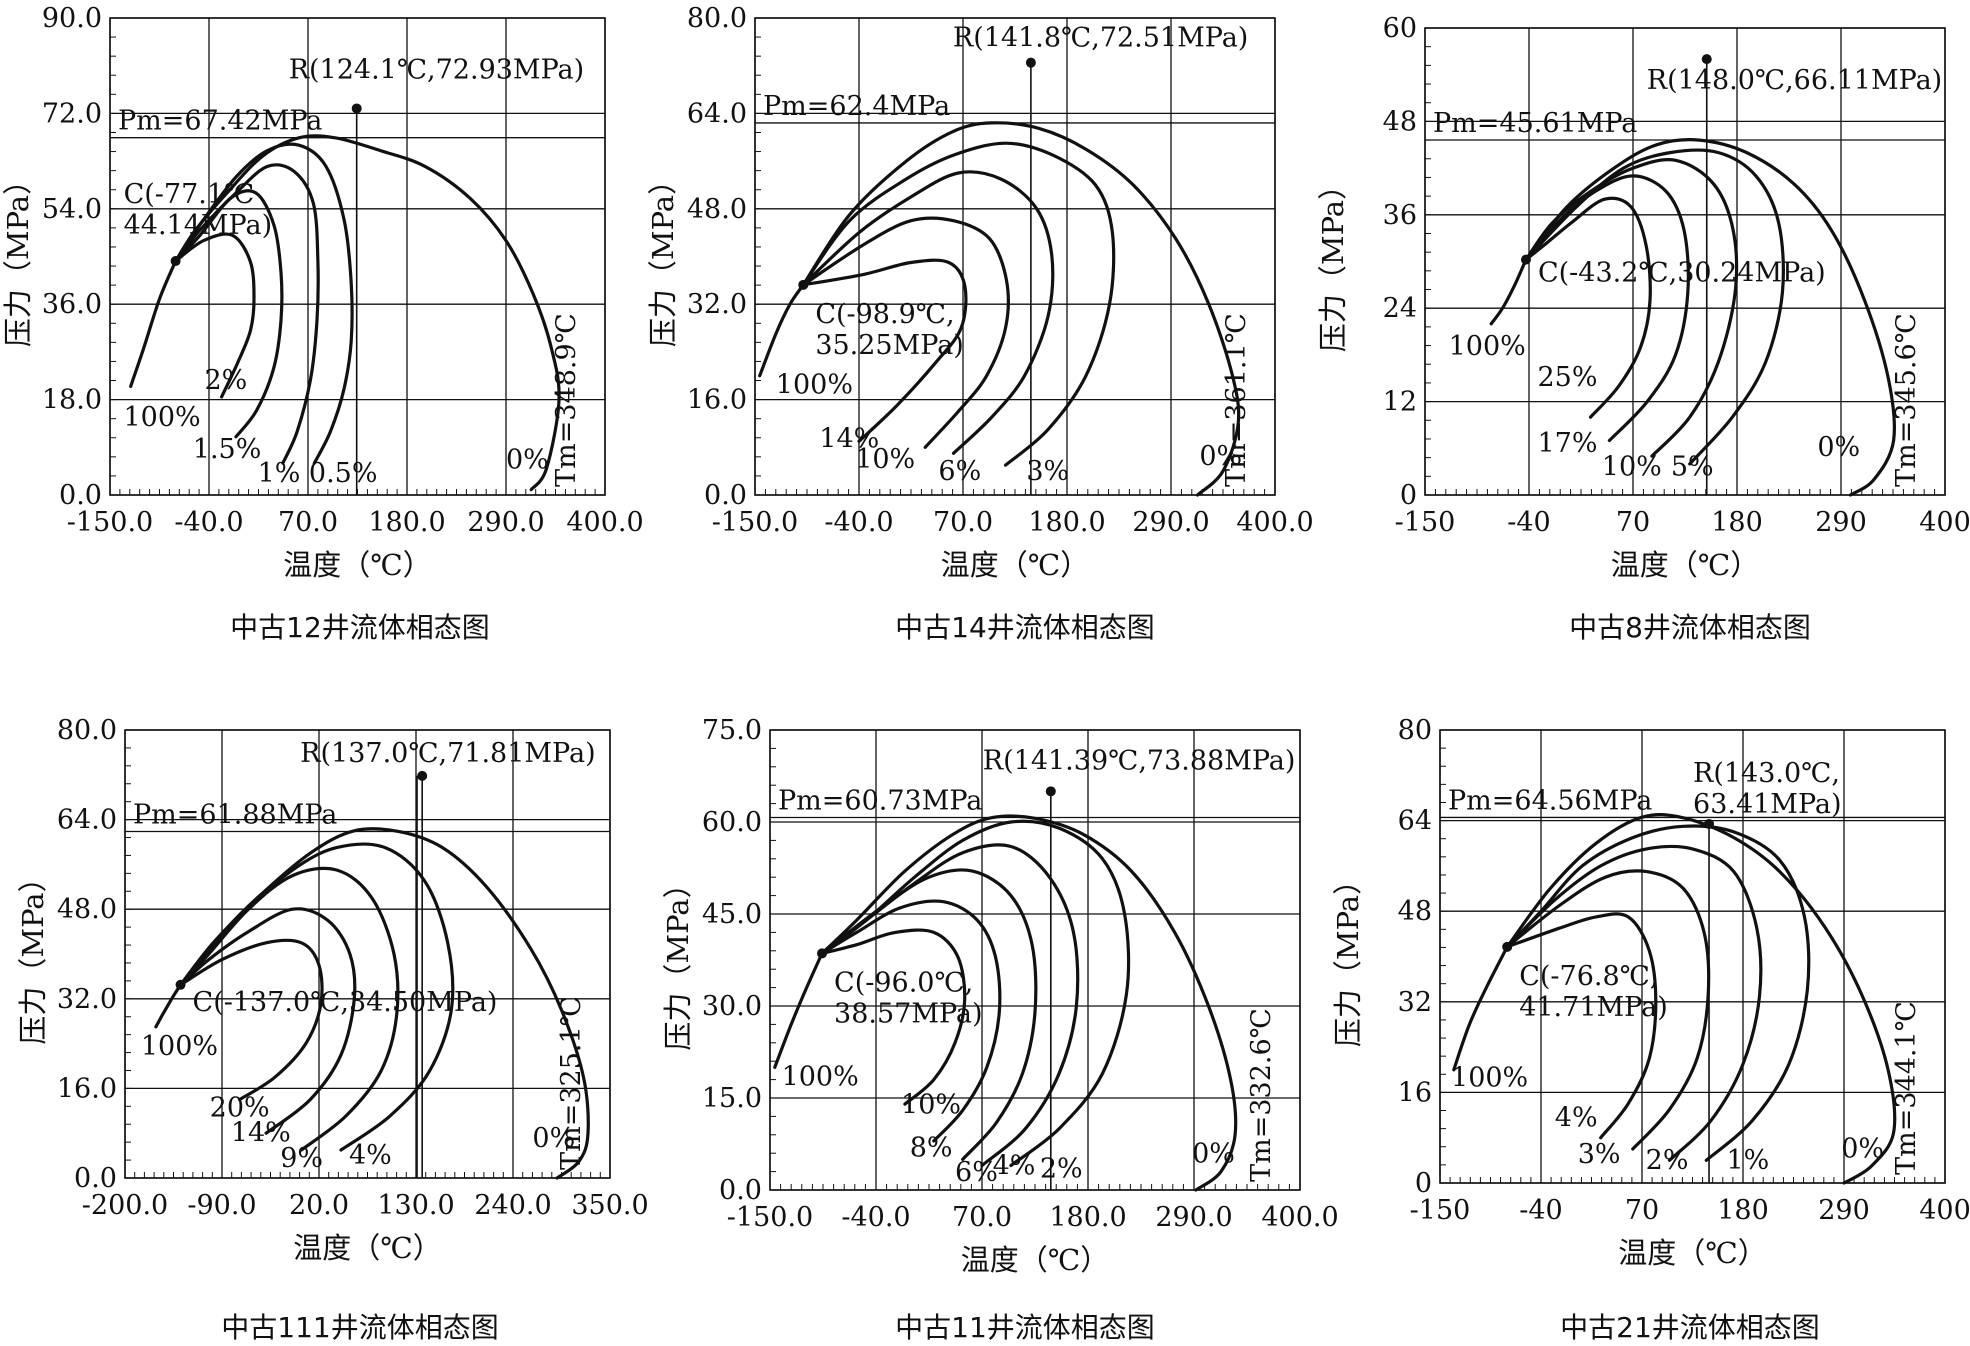 The width and height of the screenshot is (1970, 1346). I want to click on phase-curve-8pct, so click(911, 1021).